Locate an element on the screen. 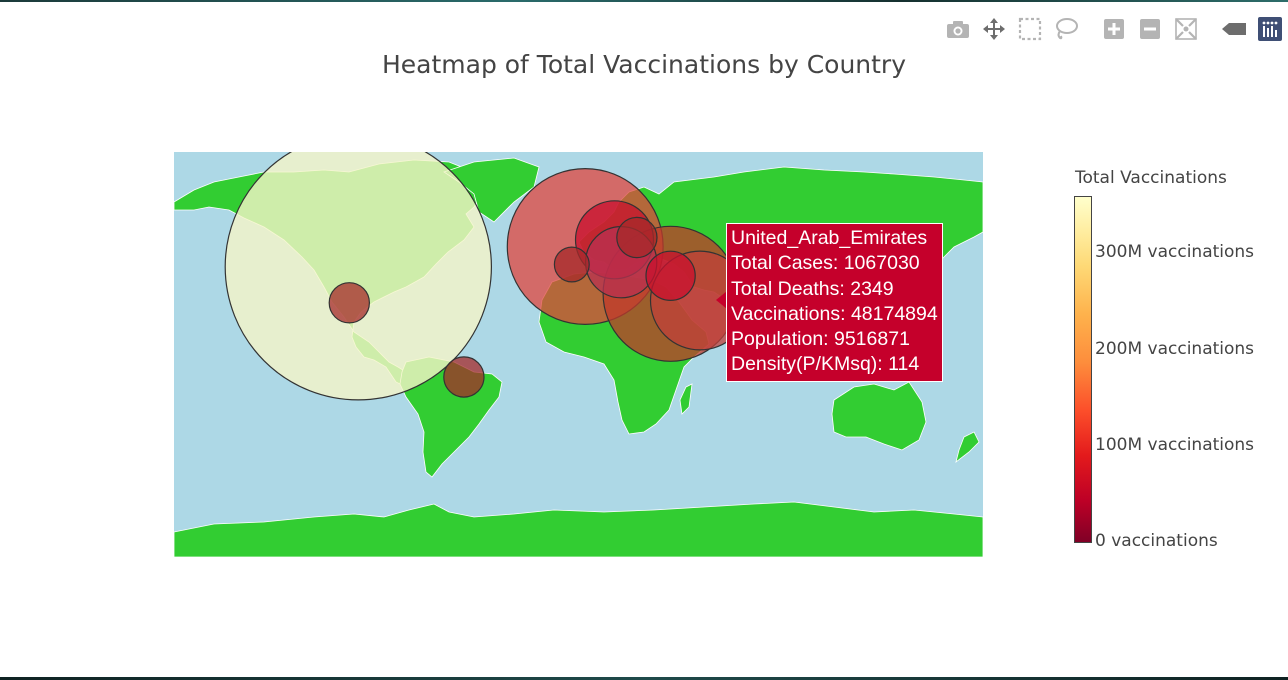 The height and width of the screenshot is (680, 1288). colorbar-tick-label: 300M vaccinations is located at coordinates (1175, 252).